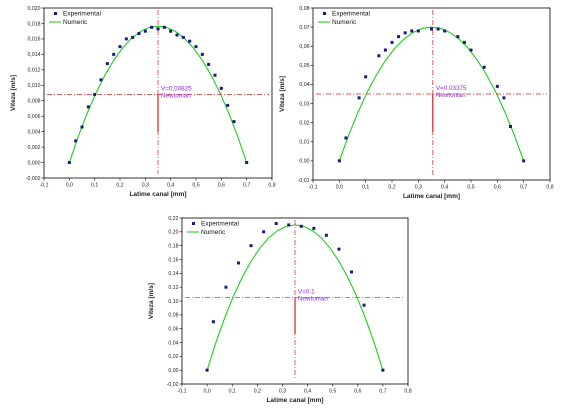  Describe the element at coordinates (34, 132) in the screenshot. I see `y-tick-label: 0,004` at that location.